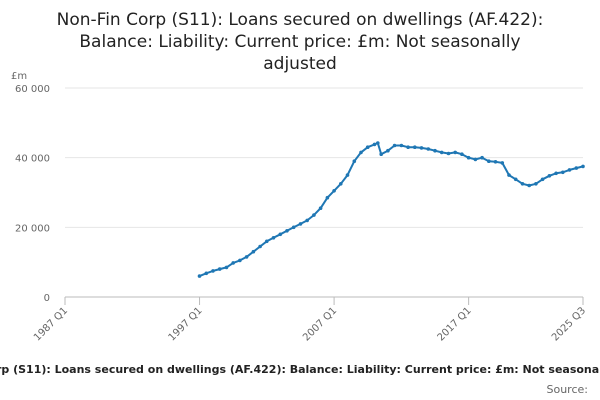 The image size is (600, 400). I want to click on y-axis-ticks: 0 20 000 40 000 60 000, so click(32, 194).